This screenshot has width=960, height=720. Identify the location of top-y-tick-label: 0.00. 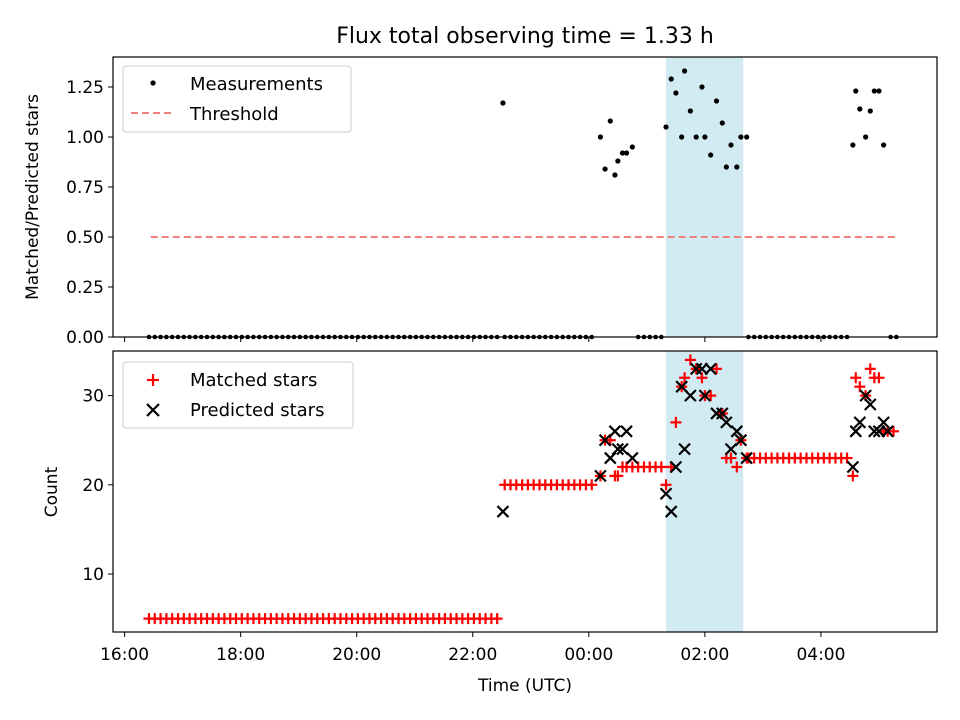
(85, 338).